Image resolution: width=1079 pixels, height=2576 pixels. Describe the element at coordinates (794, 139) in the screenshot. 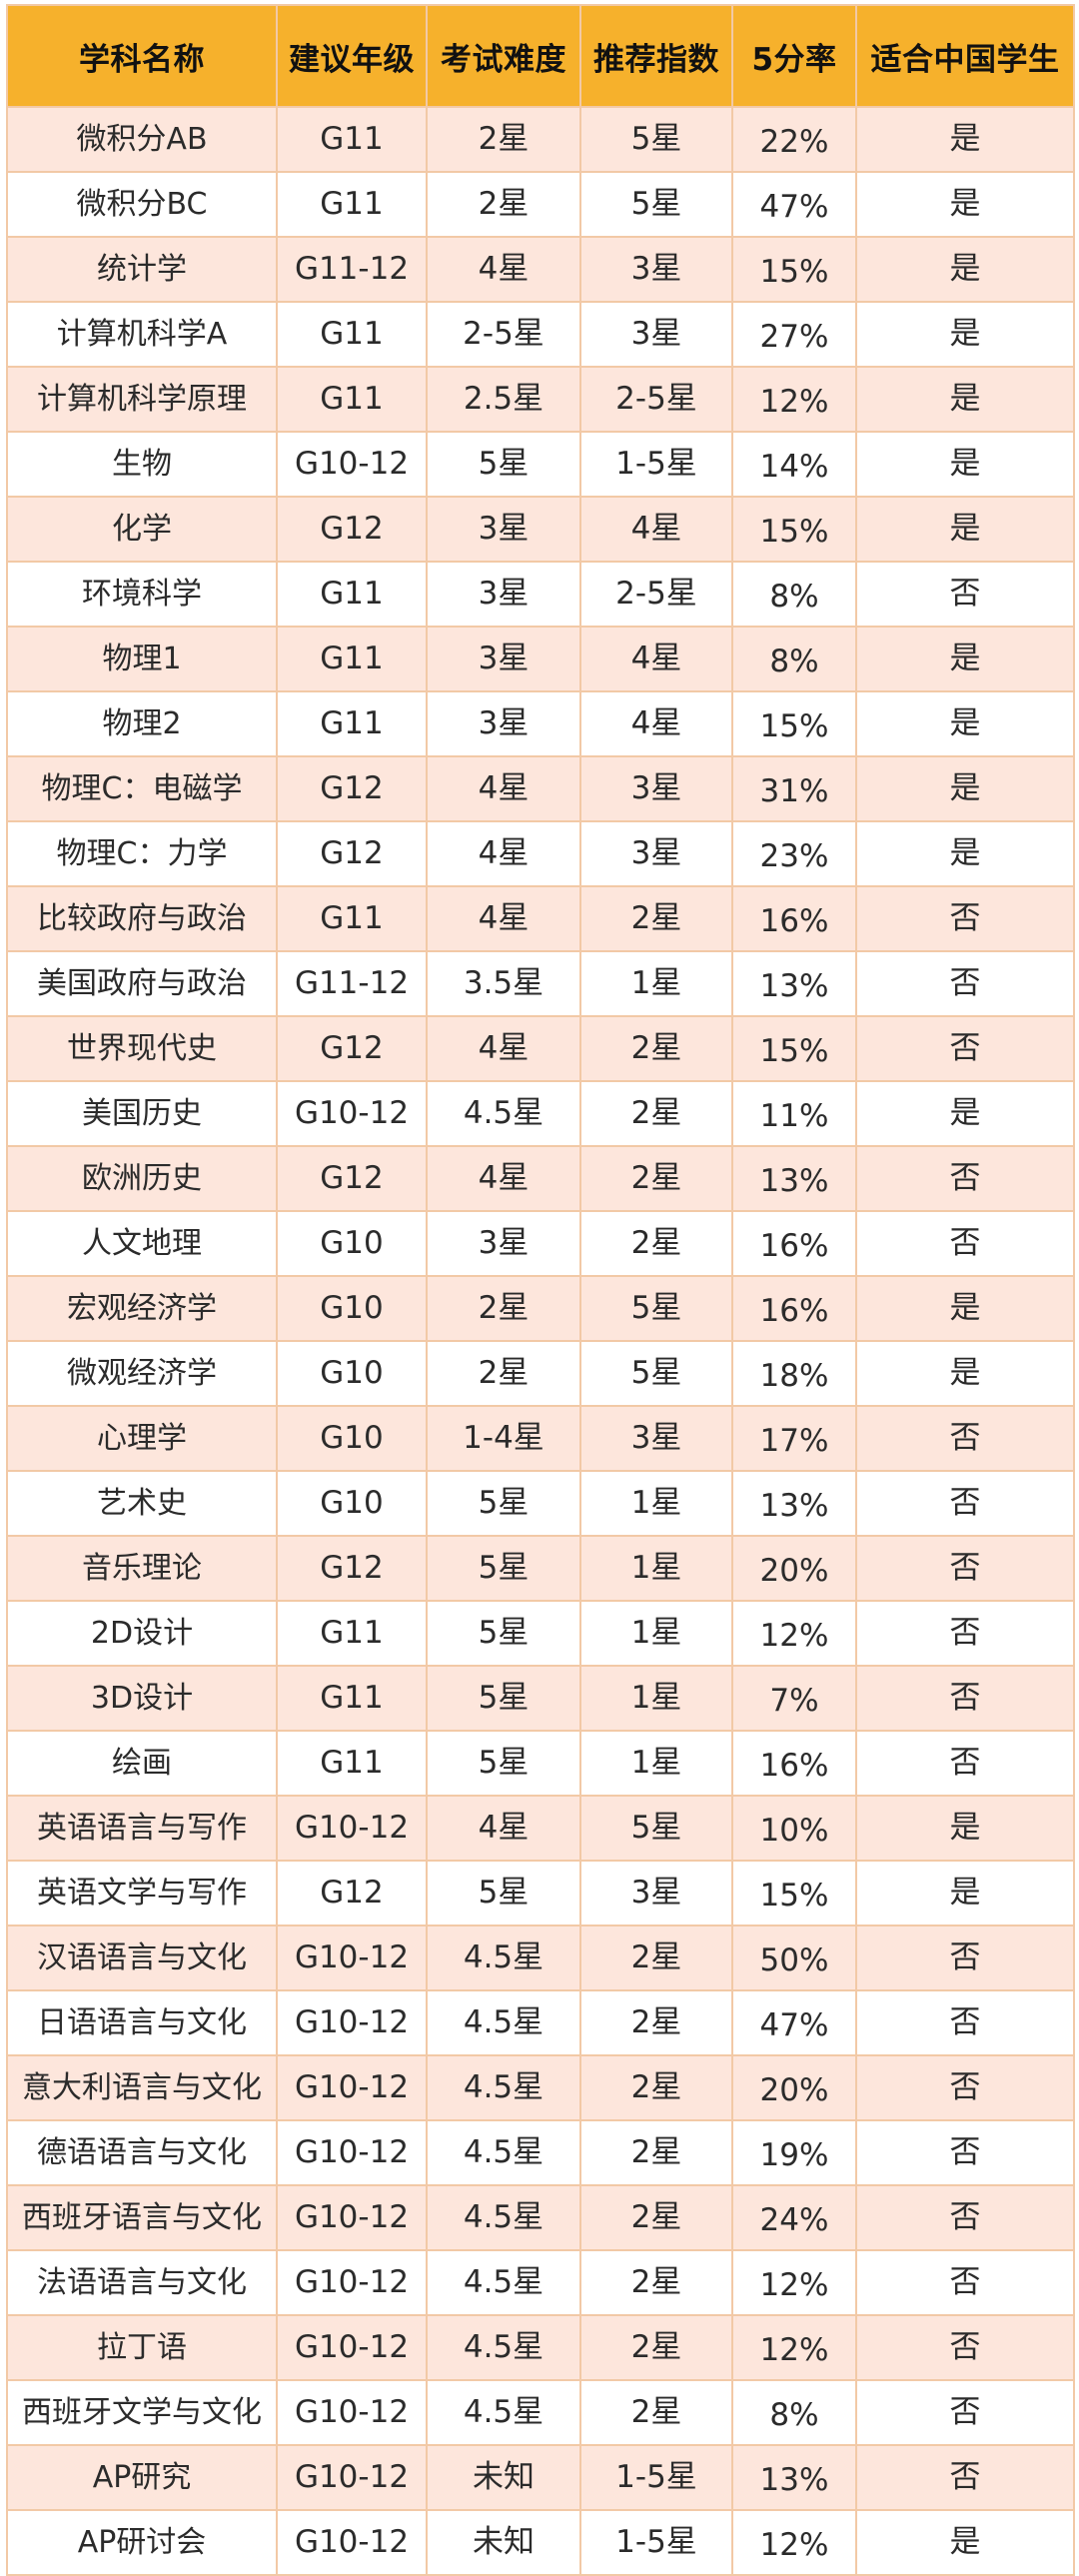

I see `five-rate-cell: 22%` at that location.